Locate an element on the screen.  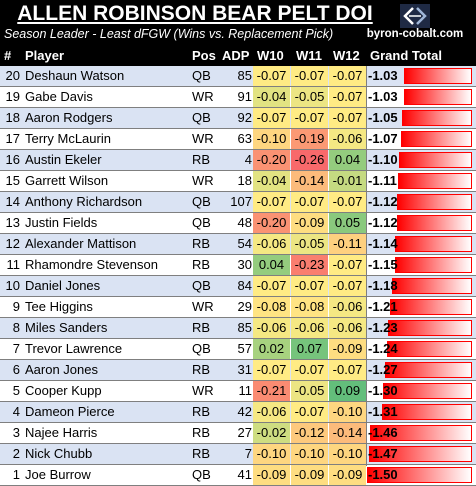
grand-total-cell: -1.14 is located at coordinates (421, 244).